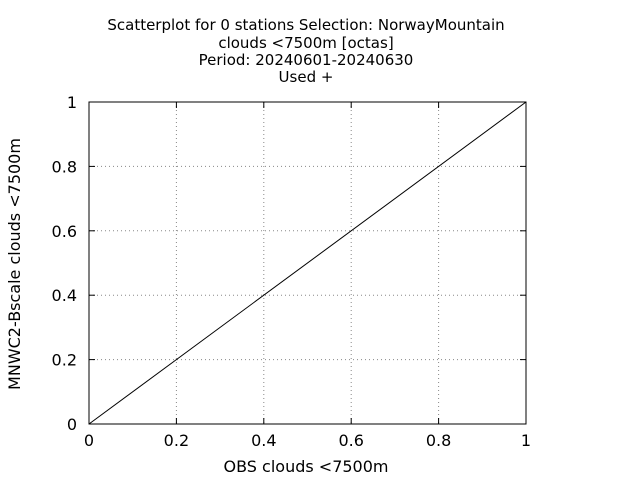  Describe the element at coordinates (64, 231) in the screenshot. I see `y-tick-label: 0.6` at that location.